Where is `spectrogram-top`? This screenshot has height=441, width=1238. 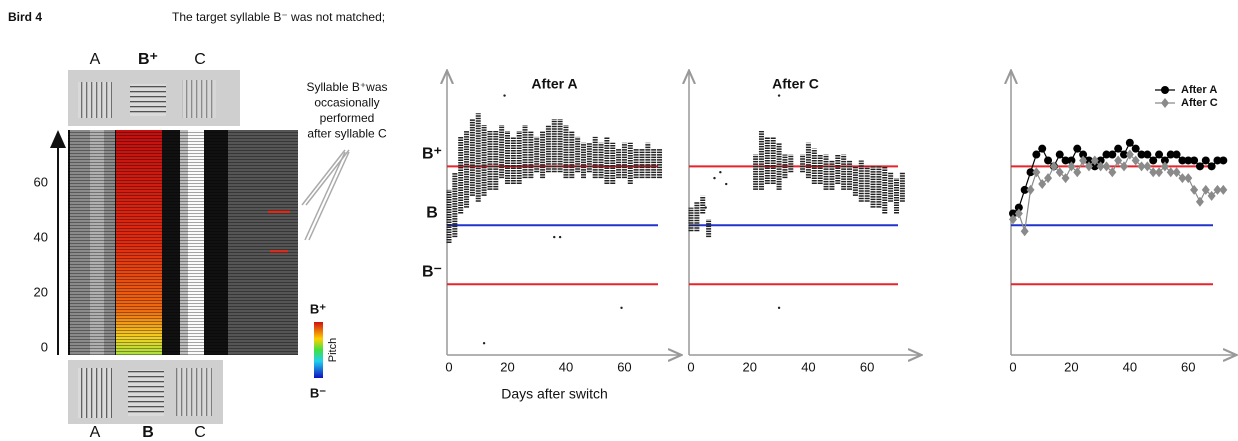
spectrogram-top is located at coordinates (154, 98).